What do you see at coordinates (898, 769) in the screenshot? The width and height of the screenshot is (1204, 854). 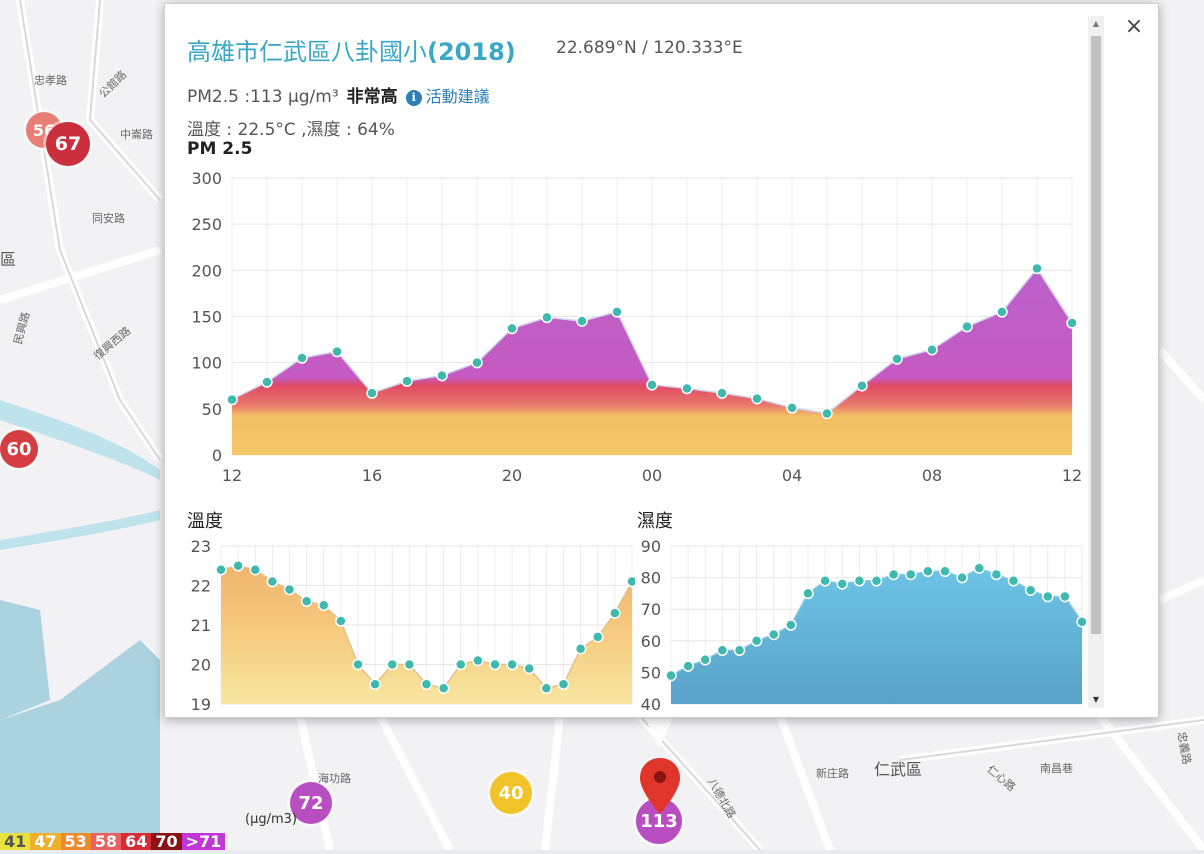 I see `district-label: 仁武區` at bounding box center [898, 769].